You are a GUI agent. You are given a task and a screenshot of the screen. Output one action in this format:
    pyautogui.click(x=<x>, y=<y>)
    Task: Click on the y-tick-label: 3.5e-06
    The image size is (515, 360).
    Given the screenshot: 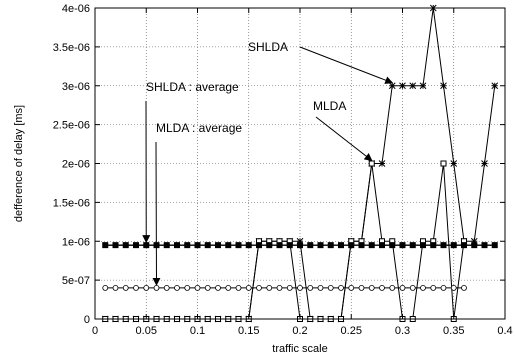 What is the action you would take?
    pyautogui.click(x=71, y=48)
    